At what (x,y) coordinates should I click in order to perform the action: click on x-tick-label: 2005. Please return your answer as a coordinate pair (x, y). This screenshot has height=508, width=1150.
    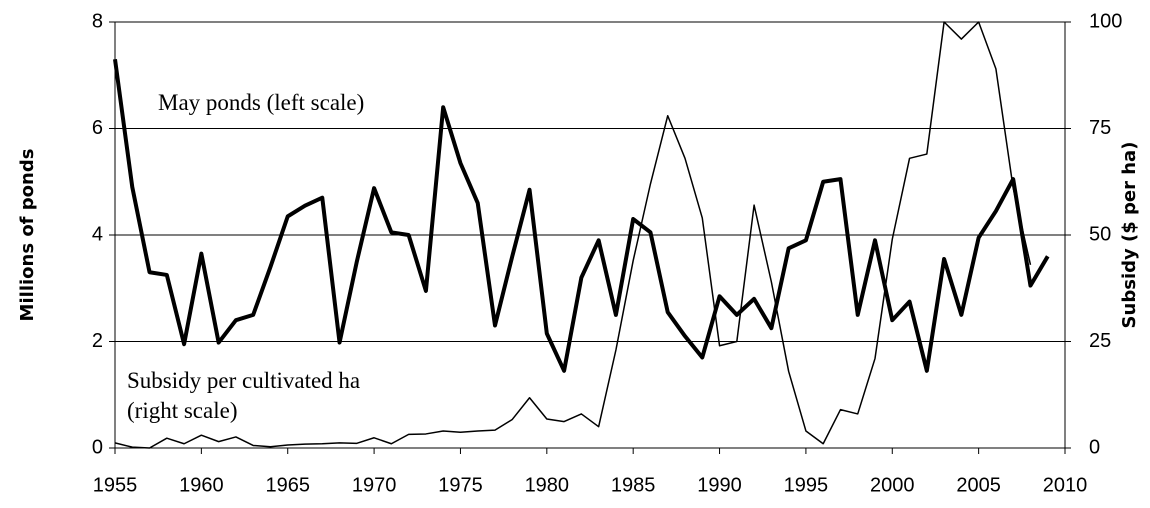
    Looking at the image, I should click on (978, 485).